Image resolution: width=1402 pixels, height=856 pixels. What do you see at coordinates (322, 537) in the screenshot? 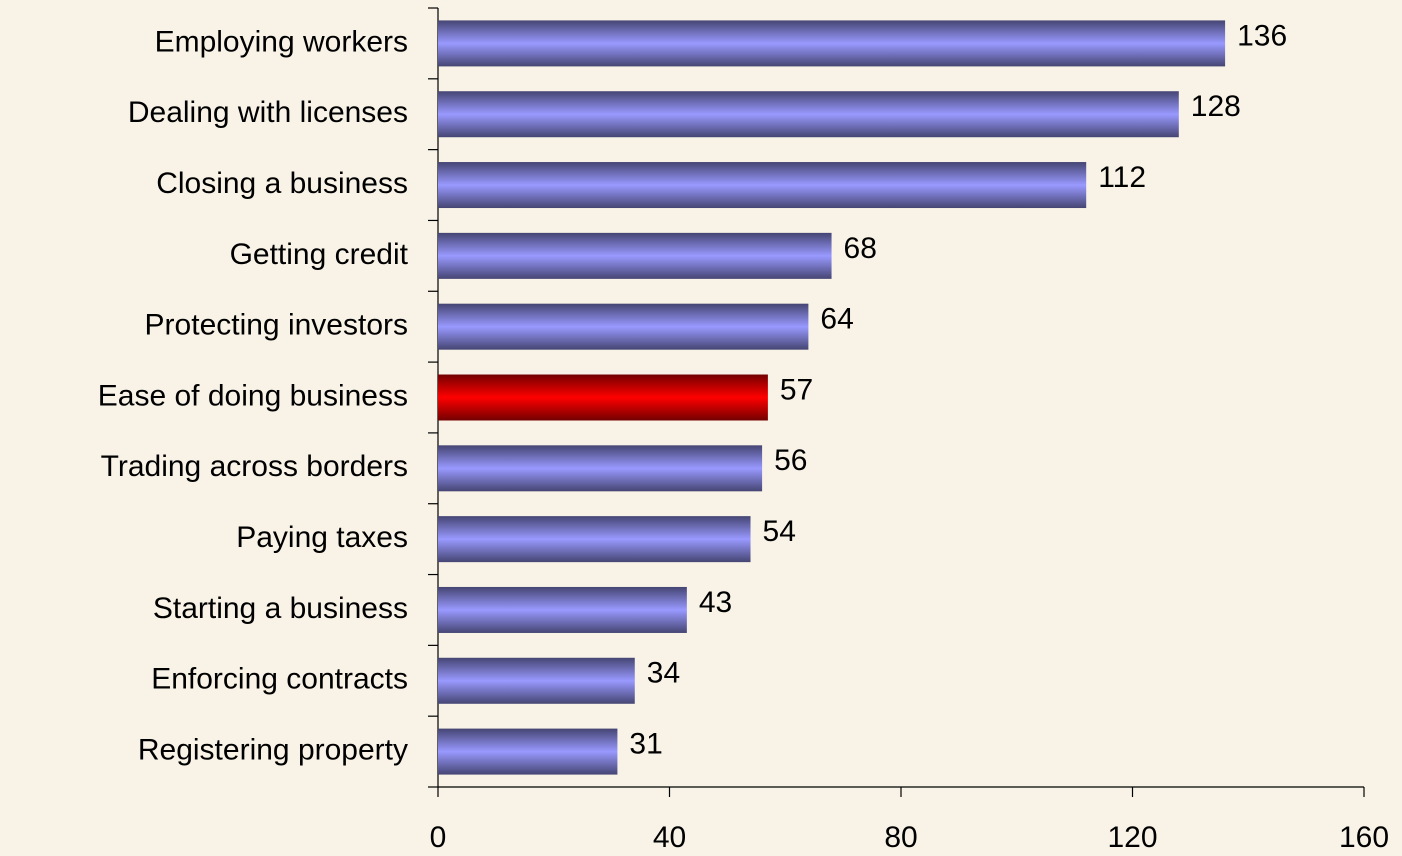
I see `category-label: Paying taxes` at bounding box center [322, 537].